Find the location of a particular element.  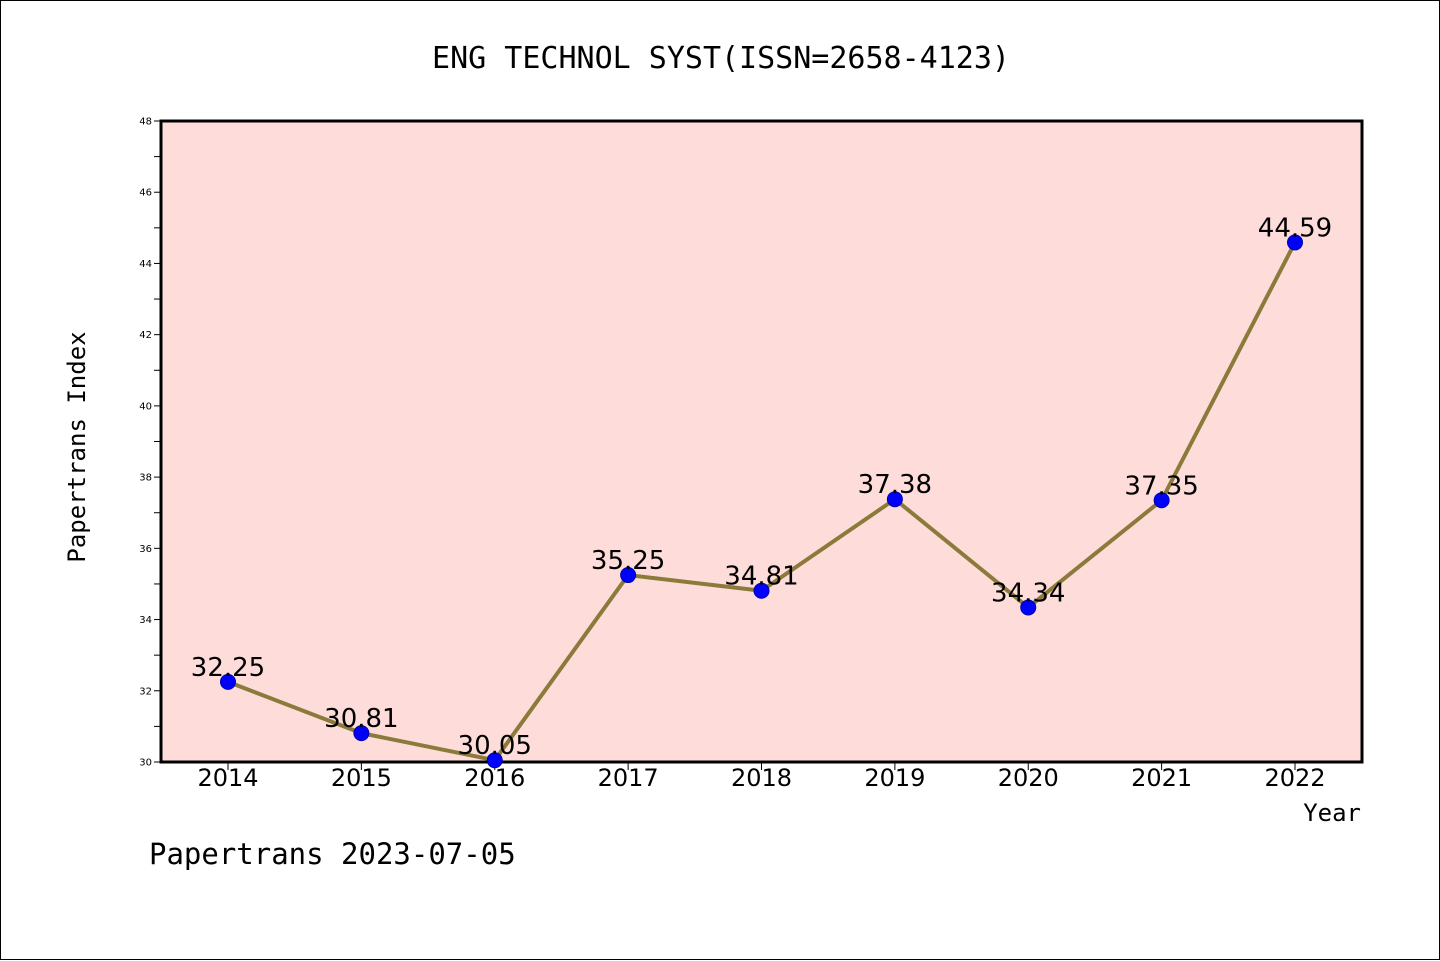

chart-title: ENG TECHNOL SYST(ISSN=2658-4123) is located at coordinates (721, 58).